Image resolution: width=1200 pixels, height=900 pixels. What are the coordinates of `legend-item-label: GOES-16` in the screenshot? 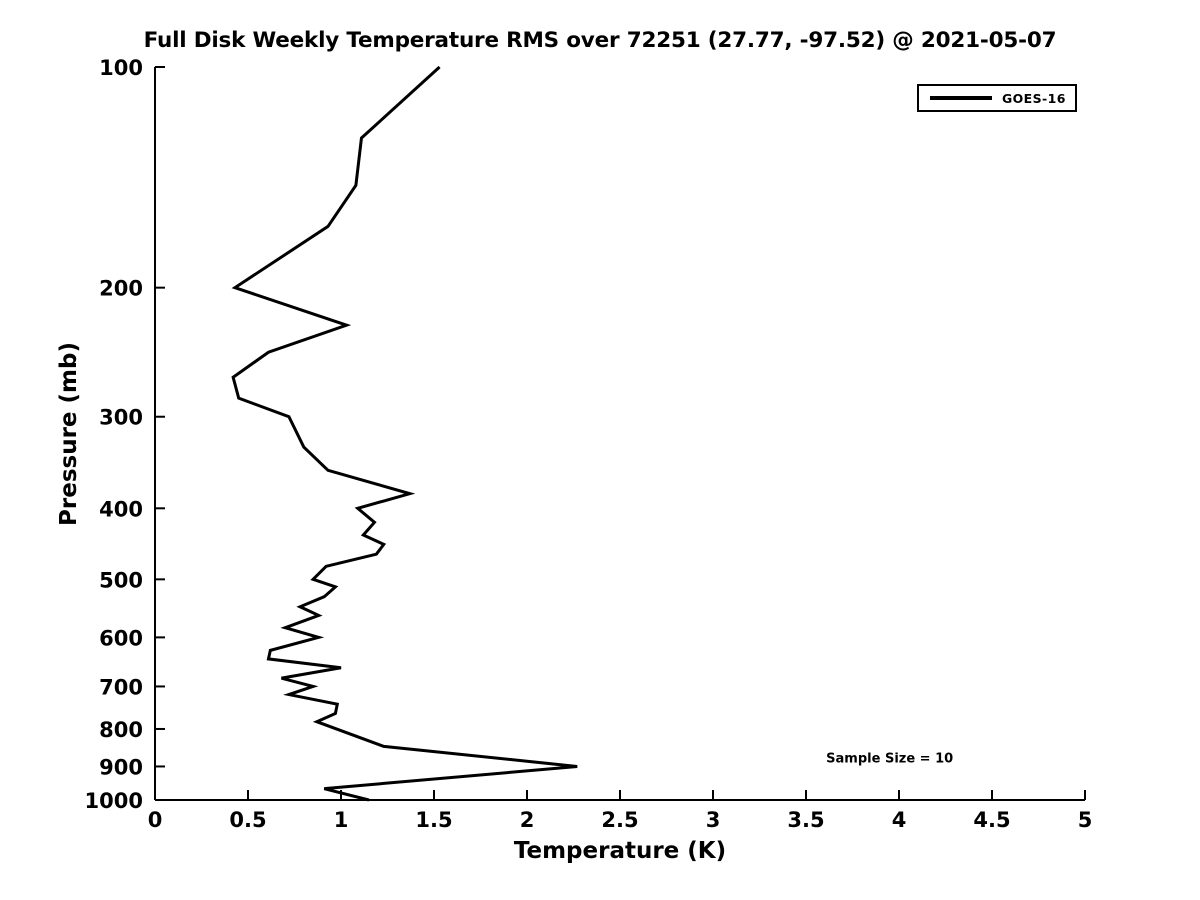 It's located at (1034, 98).